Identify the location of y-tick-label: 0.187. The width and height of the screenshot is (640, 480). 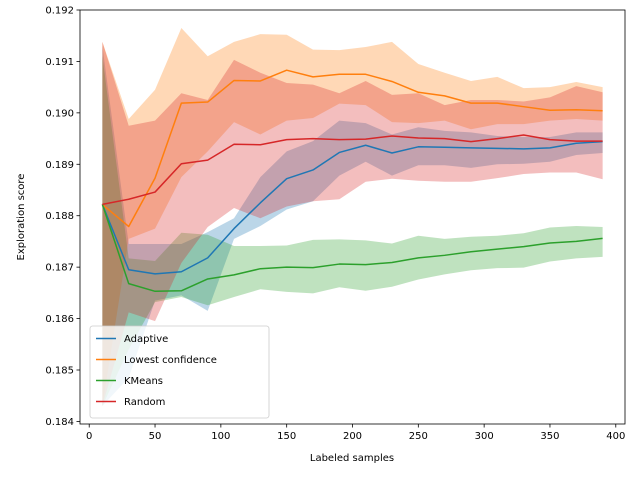
(59, 268).